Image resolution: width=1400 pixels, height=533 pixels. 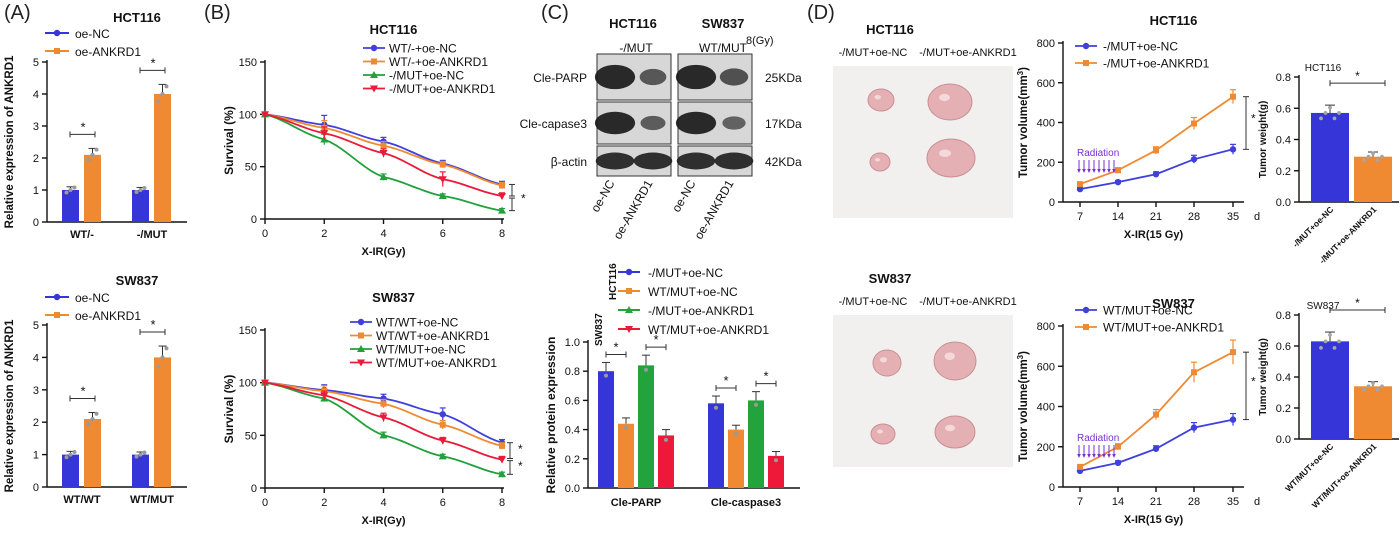 I want to click on chart-d1-legend-label-0: -/MUT+oe-NC, so click(x=1140, y=47).